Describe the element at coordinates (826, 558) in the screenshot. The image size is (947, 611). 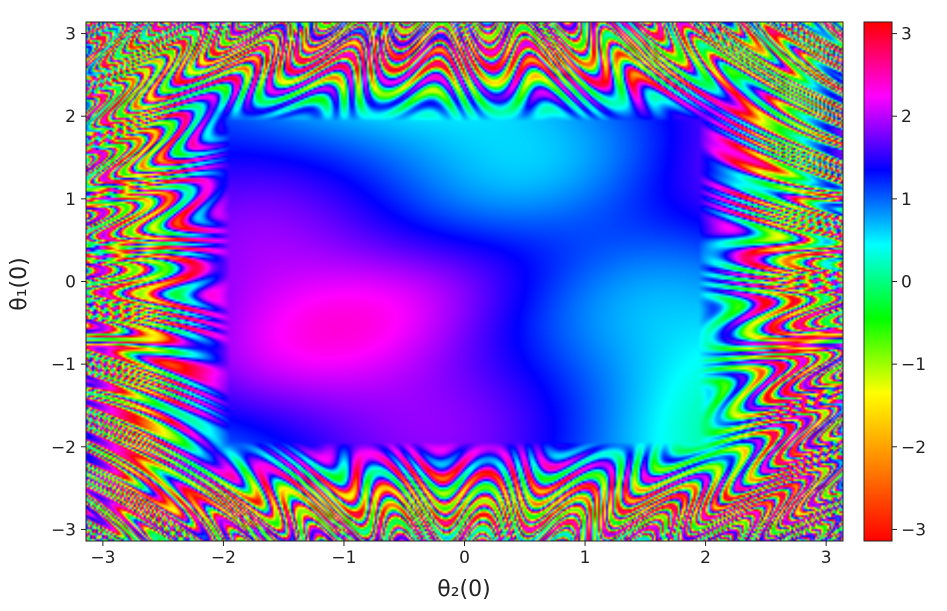
I see `x-tick-label: 3` at that location.